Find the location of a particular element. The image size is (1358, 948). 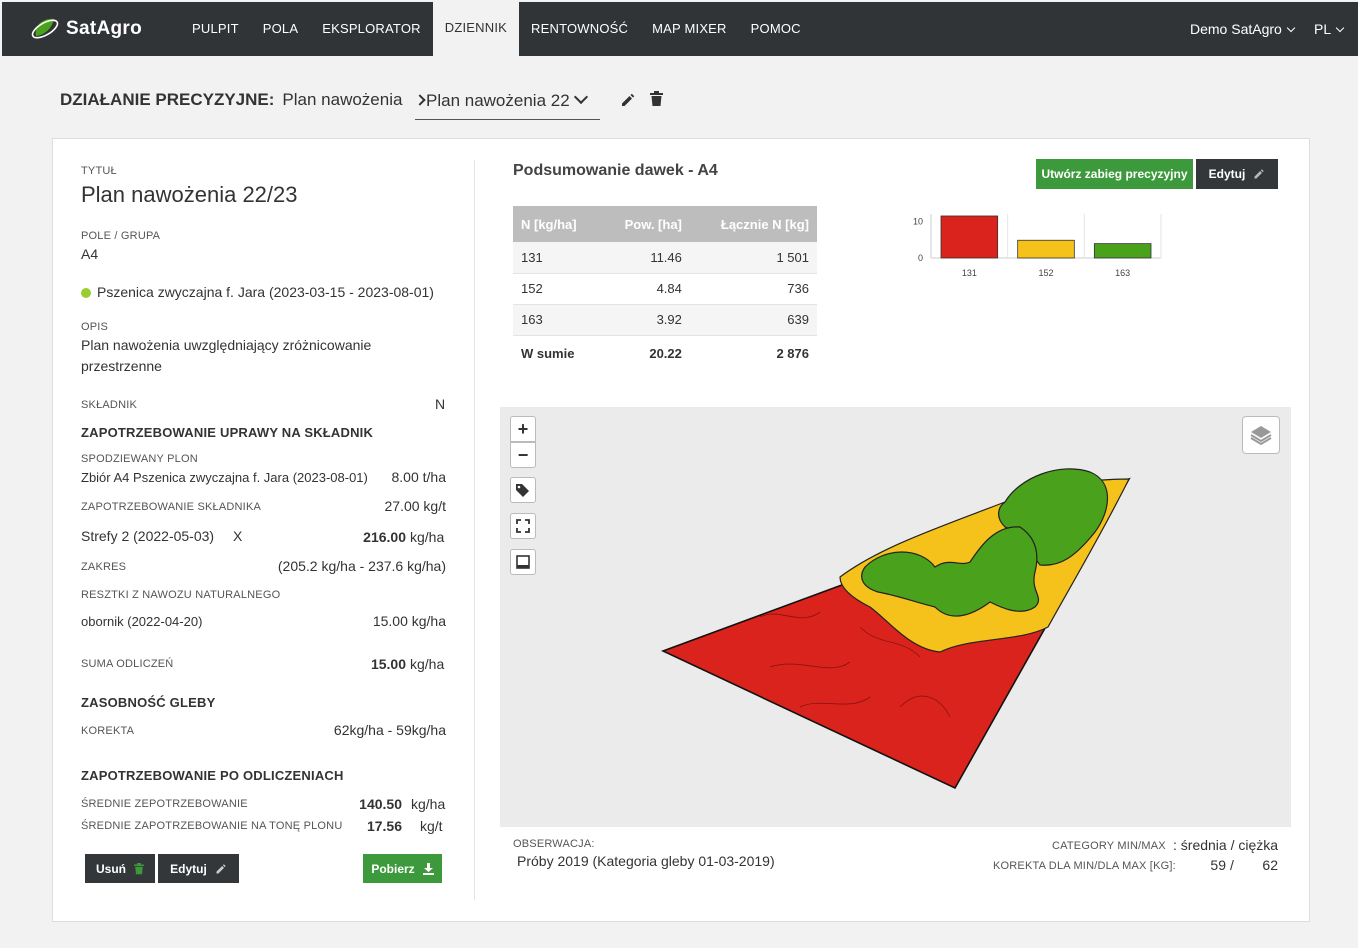

breadcrumb-category: Plan nawożenia is located at coordinates (342, 99).